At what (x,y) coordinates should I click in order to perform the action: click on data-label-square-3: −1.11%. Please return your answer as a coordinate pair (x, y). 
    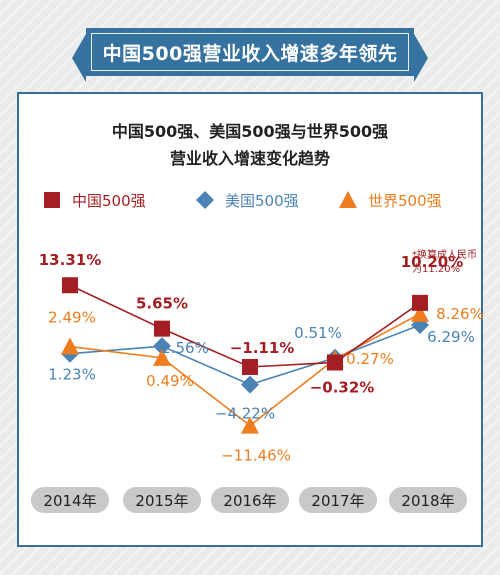
    Looking at the image, I should click on (262, 348).